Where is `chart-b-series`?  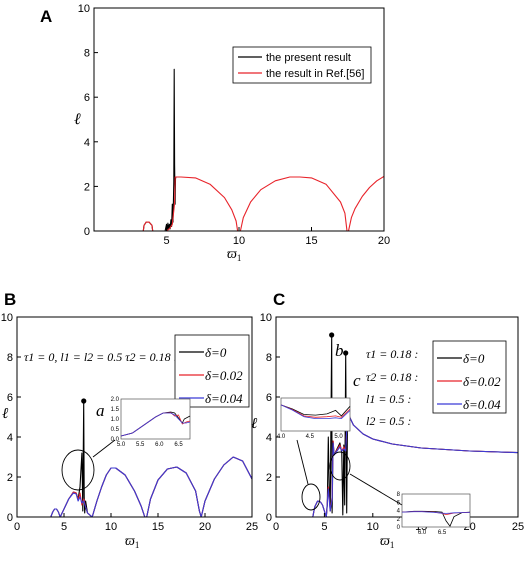 chart-b-series is located at coordinates (134, 457).